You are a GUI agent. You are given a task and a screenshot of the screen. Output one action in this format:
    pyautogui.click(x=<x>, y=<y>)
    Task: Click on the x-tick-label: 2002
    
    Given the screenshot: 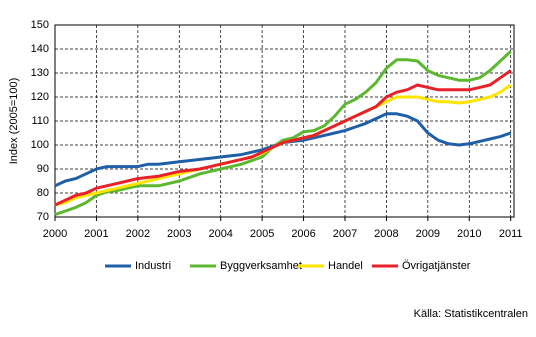 What is the action you would take?
    pyautogui.click(x=138, y=234)
    